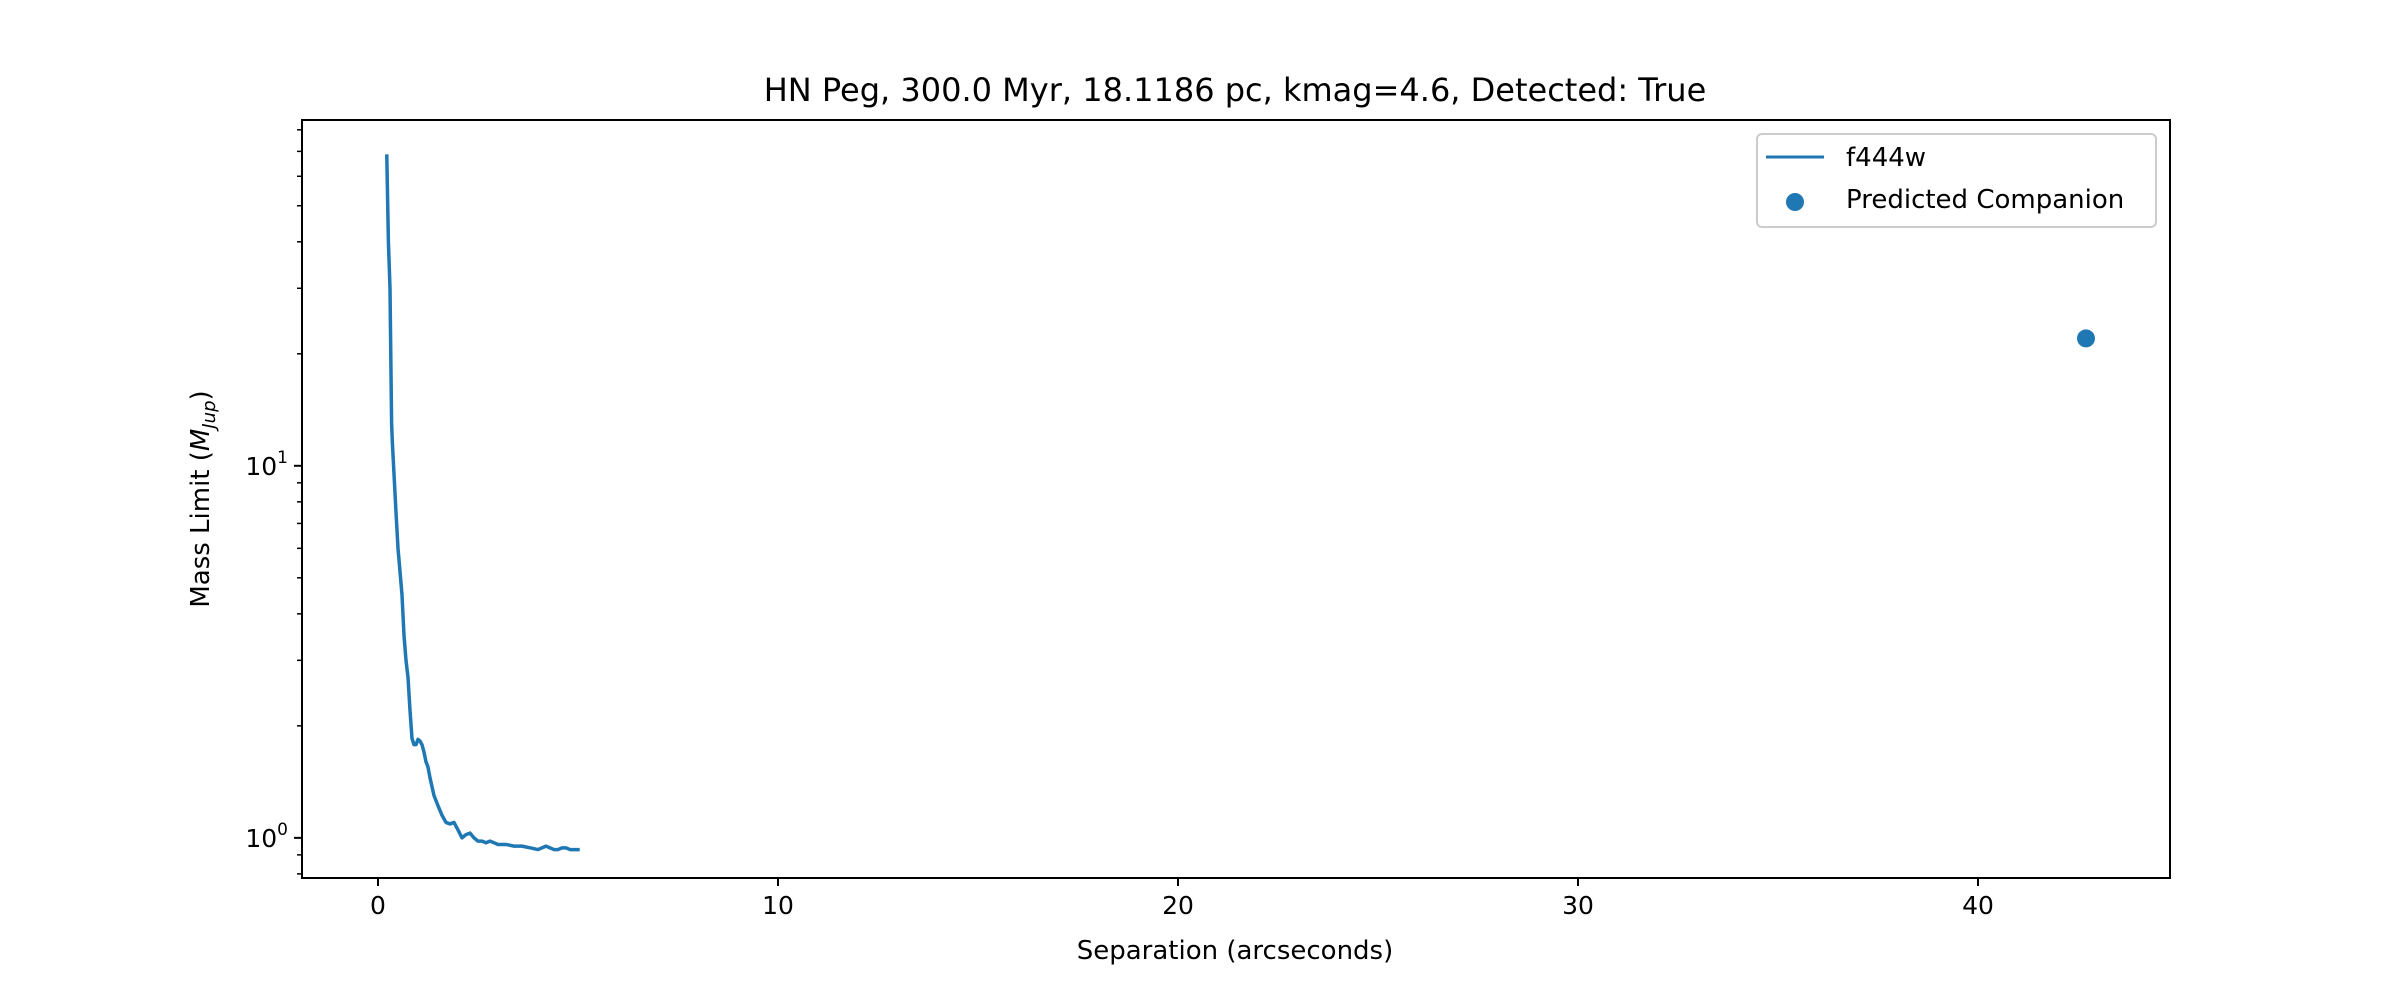 The height and width of the screenshot is (1000, 2400). Describe the element at coordinates (273, 502) in the screenshot. I see `y-axis: 10⁰ 10¹` at that location.